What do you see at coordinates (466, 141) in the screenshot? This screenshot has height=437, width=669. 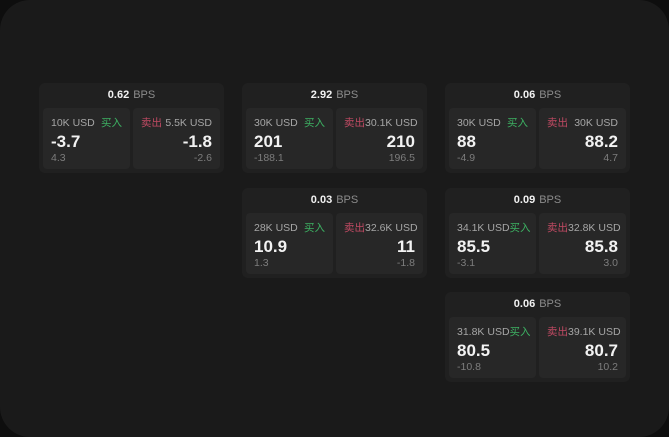 I see `buy-price: 88` at bounding box center [466, 141].